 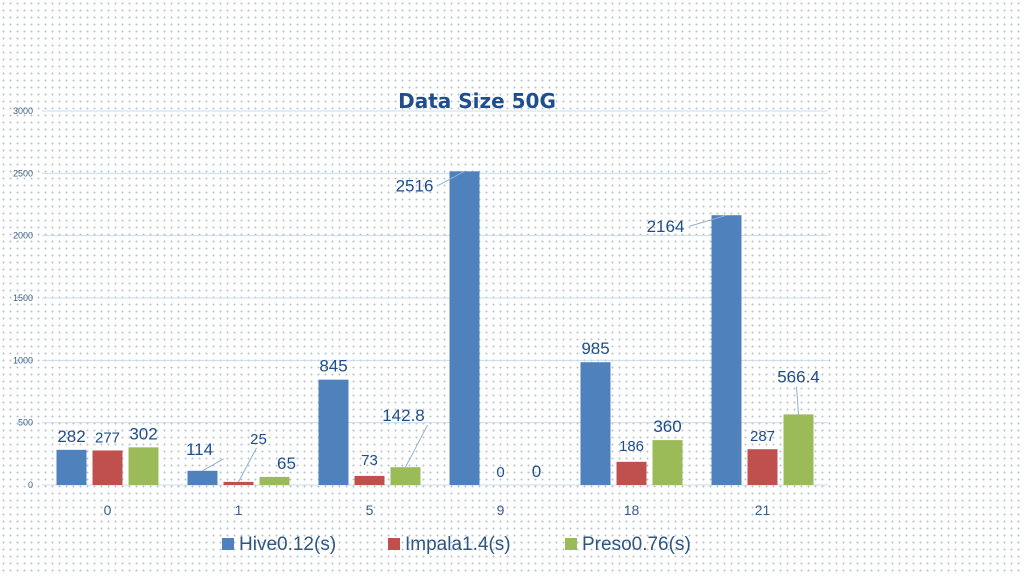 What do you see at coordinates (369, 460) in the screenshot?
I see `data-label: 73` at bounding box center [369, 460].